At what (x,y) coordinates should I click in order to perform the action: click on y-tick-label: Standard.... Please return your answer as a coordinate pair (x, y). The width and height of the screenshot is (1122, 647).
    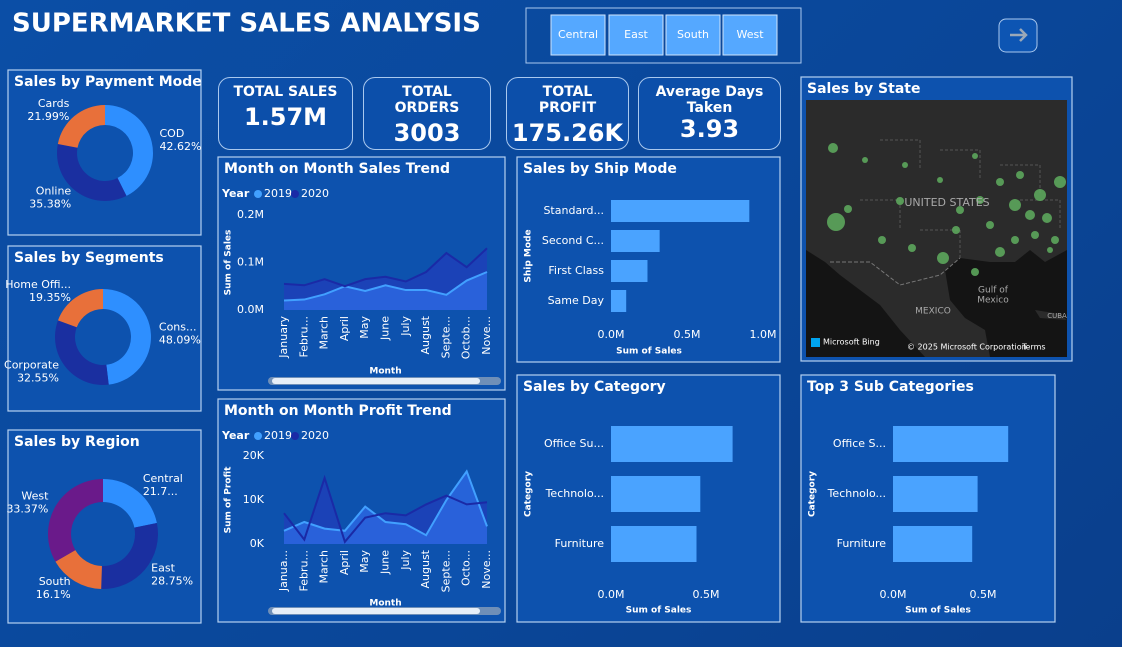
    Looking at the image, I should click on (573, 210).